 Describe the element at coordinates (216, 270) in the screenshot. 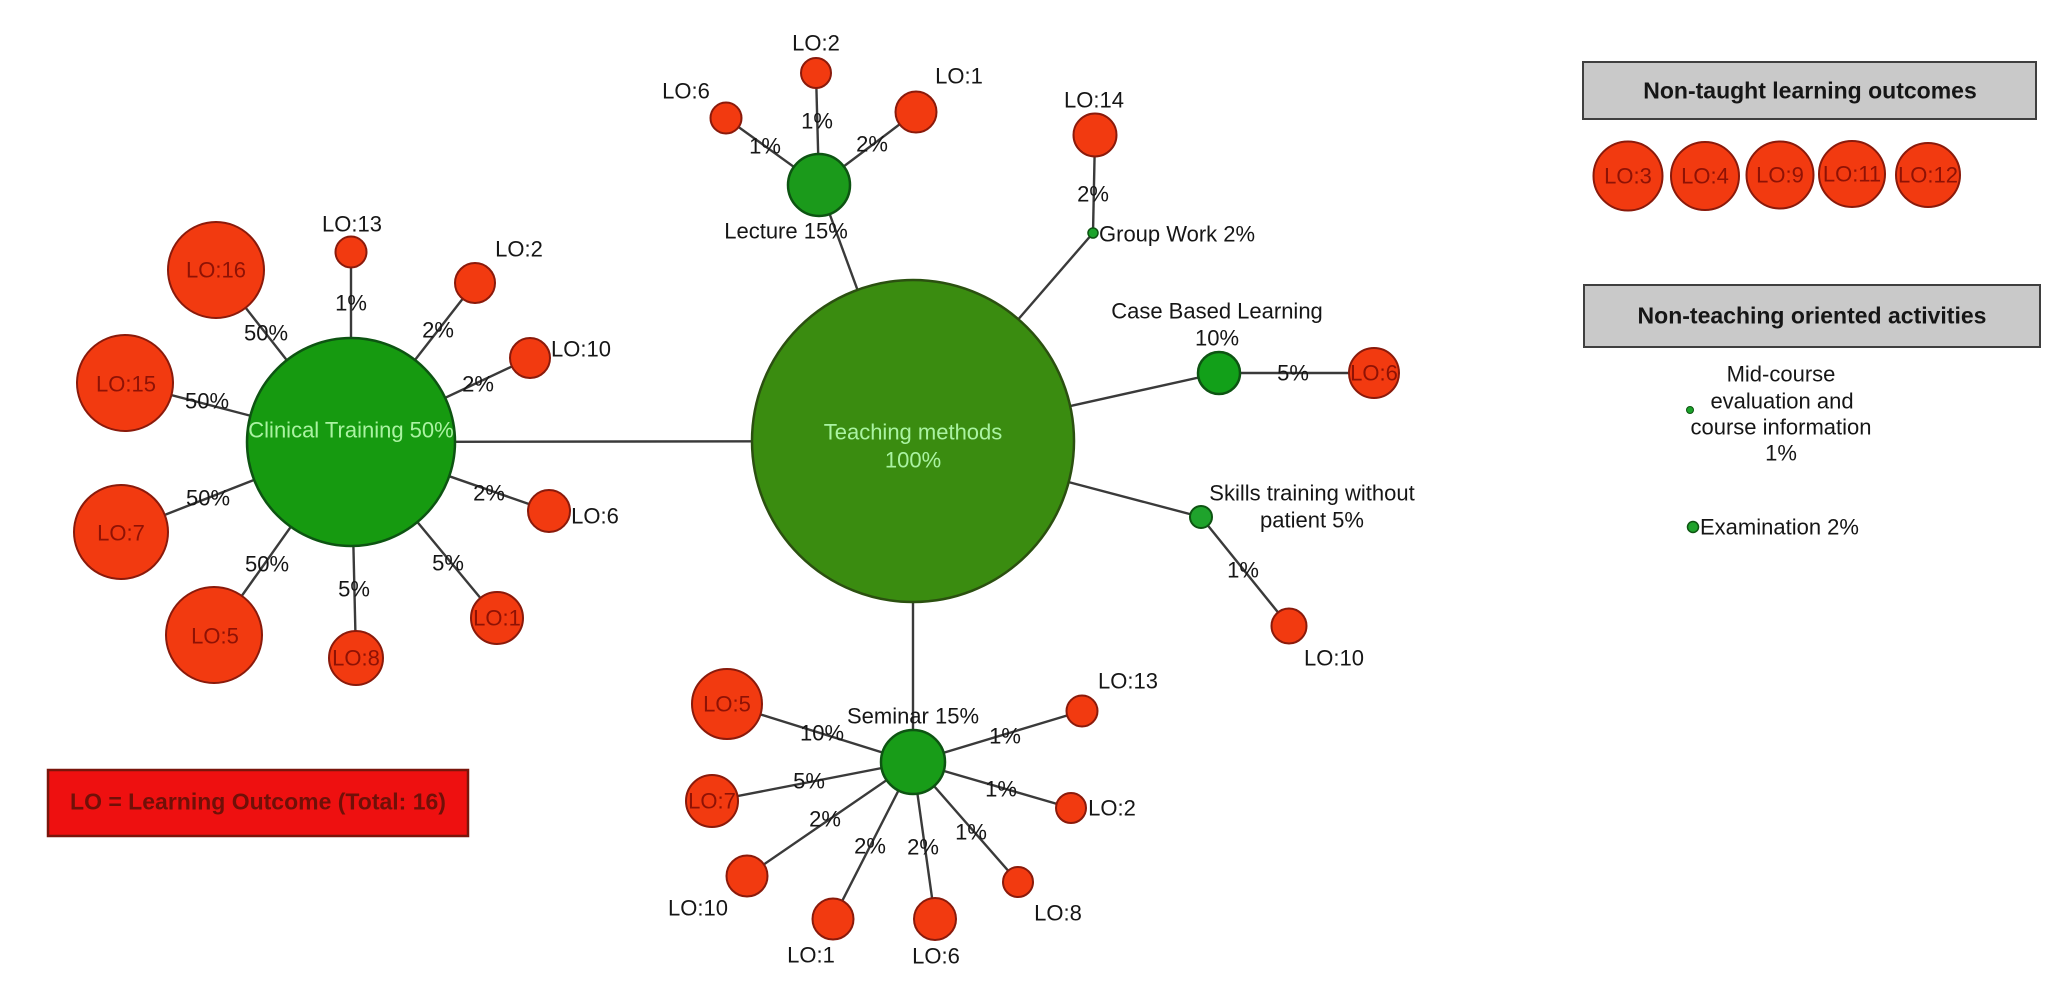

I see `svg-text: LO:16` at that location.